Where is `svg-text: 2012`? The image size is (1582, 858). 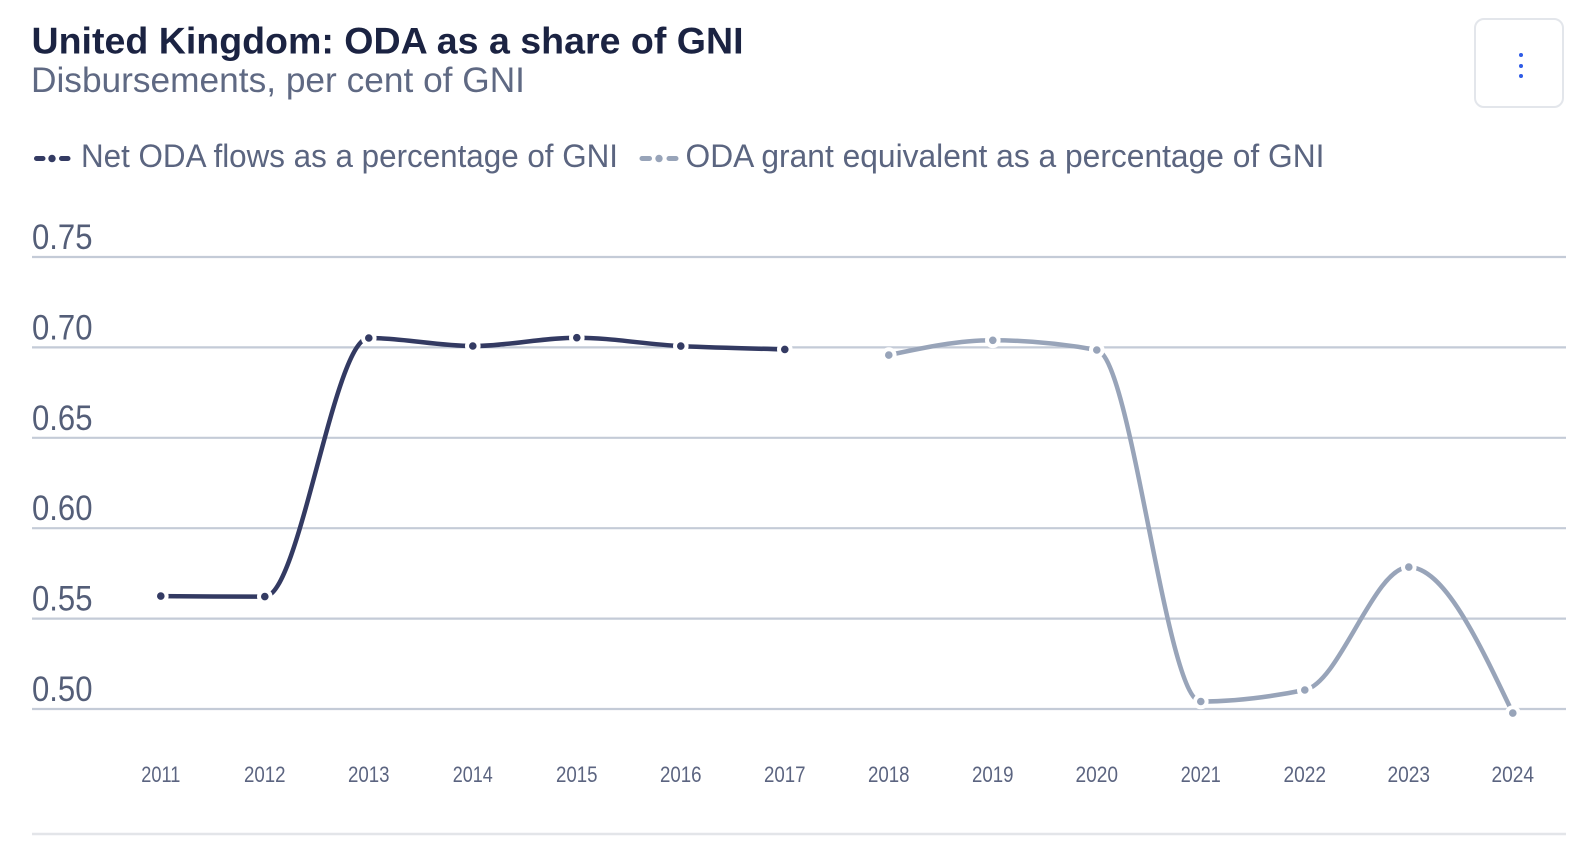
svg-text: 2012 is located at coordinates (265, 774).